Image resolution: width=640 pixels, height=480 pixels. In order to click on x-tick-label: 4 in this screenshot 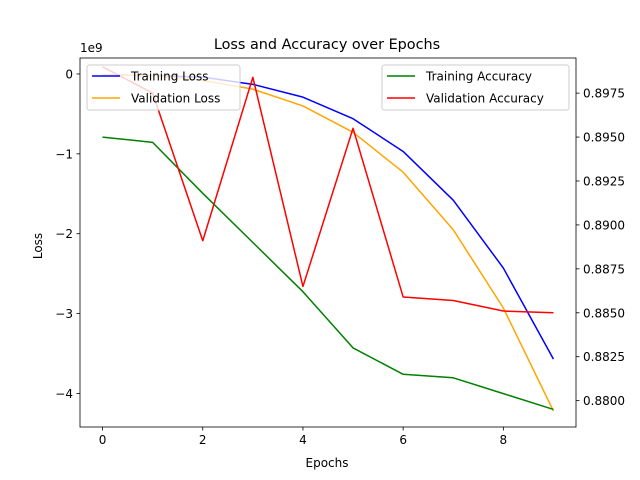, I will do `click(303, 440)`.